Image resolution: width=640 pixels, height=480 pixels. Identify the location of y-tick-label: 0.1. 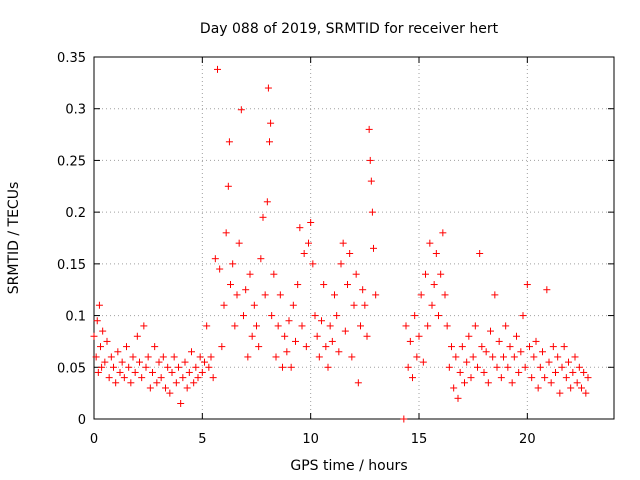
(75, 317).